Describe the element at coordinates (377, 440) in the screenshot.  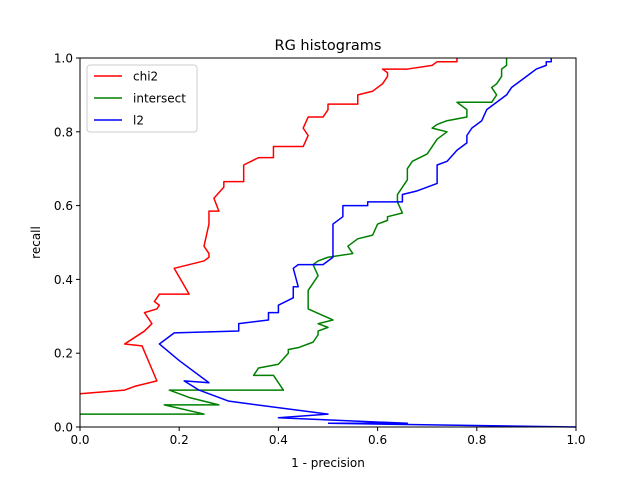
I see `x-tick-label: 0.6` at that location.